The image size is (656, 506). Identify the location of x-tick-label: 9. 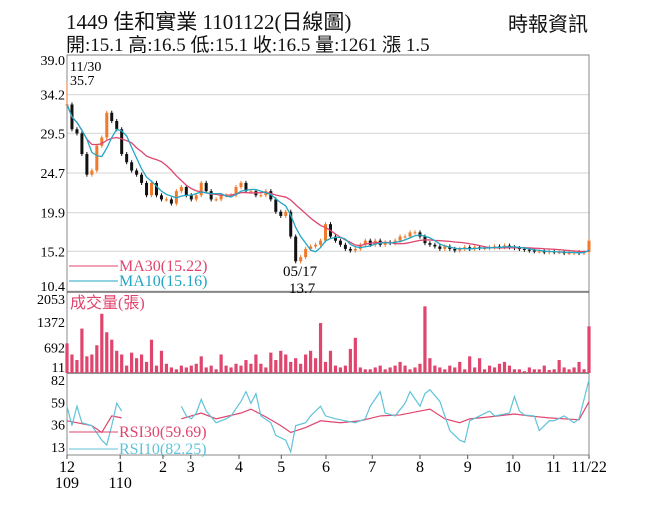
(468, 467).